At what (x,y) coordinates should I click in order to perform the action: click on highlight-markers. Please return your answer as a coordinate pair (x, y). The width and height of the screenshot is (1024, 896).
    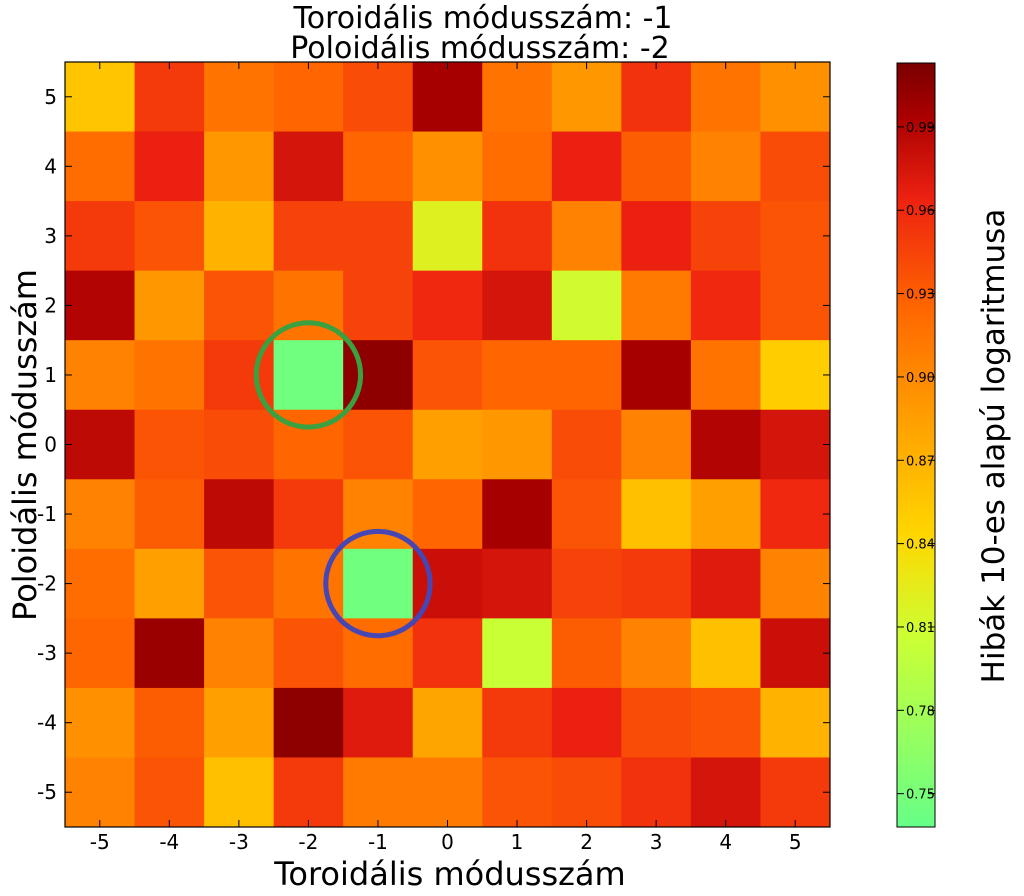
    Looking at the image, I should click on (343, 479).